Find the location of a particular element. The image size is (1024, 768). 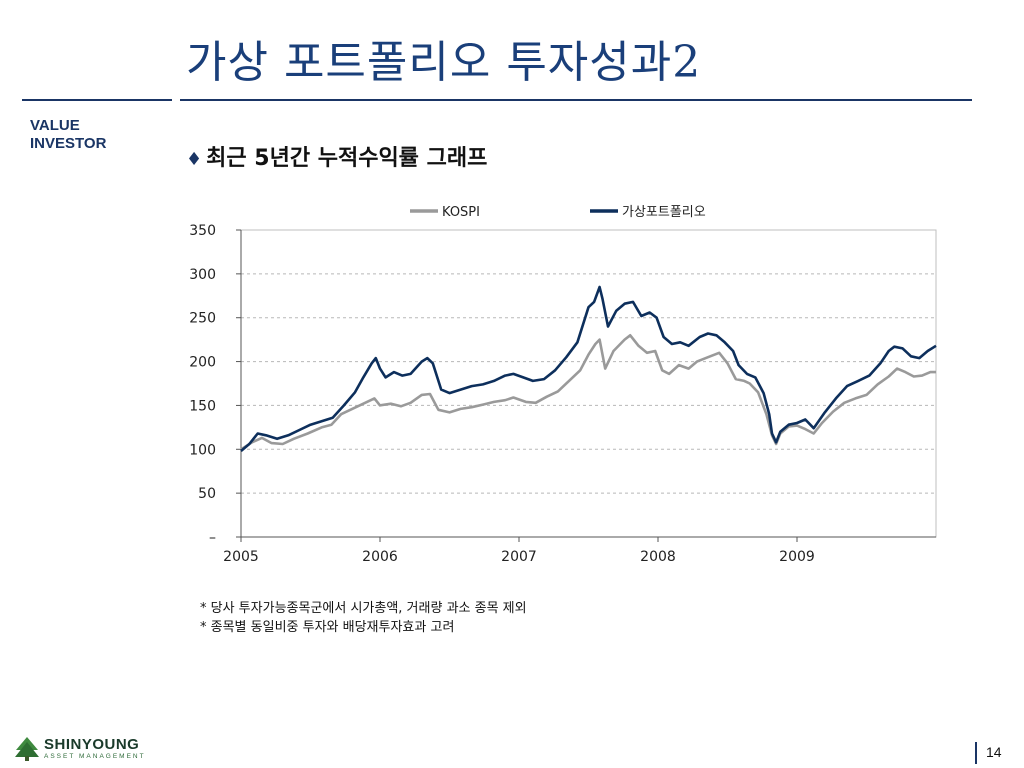

legend-label: KOSPI is located at coordinates (461, 212).